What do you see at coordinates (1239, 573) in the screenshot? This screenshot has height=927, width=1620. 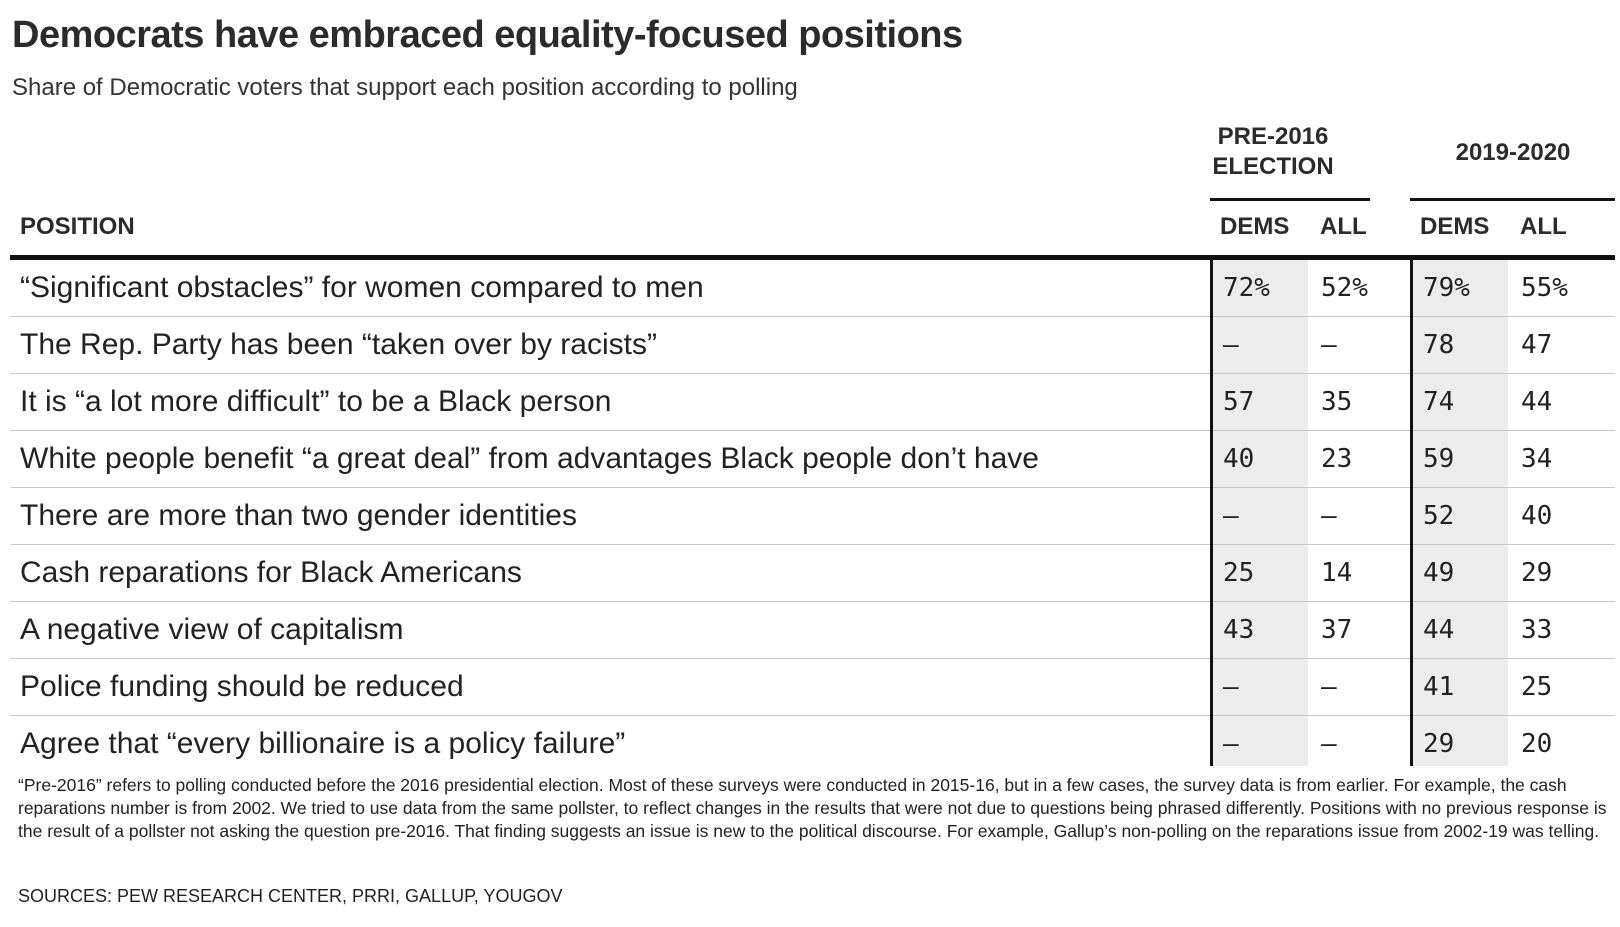 I see `value-cell-pre-2016-dems: 25` at bounding box center [1239, 573].